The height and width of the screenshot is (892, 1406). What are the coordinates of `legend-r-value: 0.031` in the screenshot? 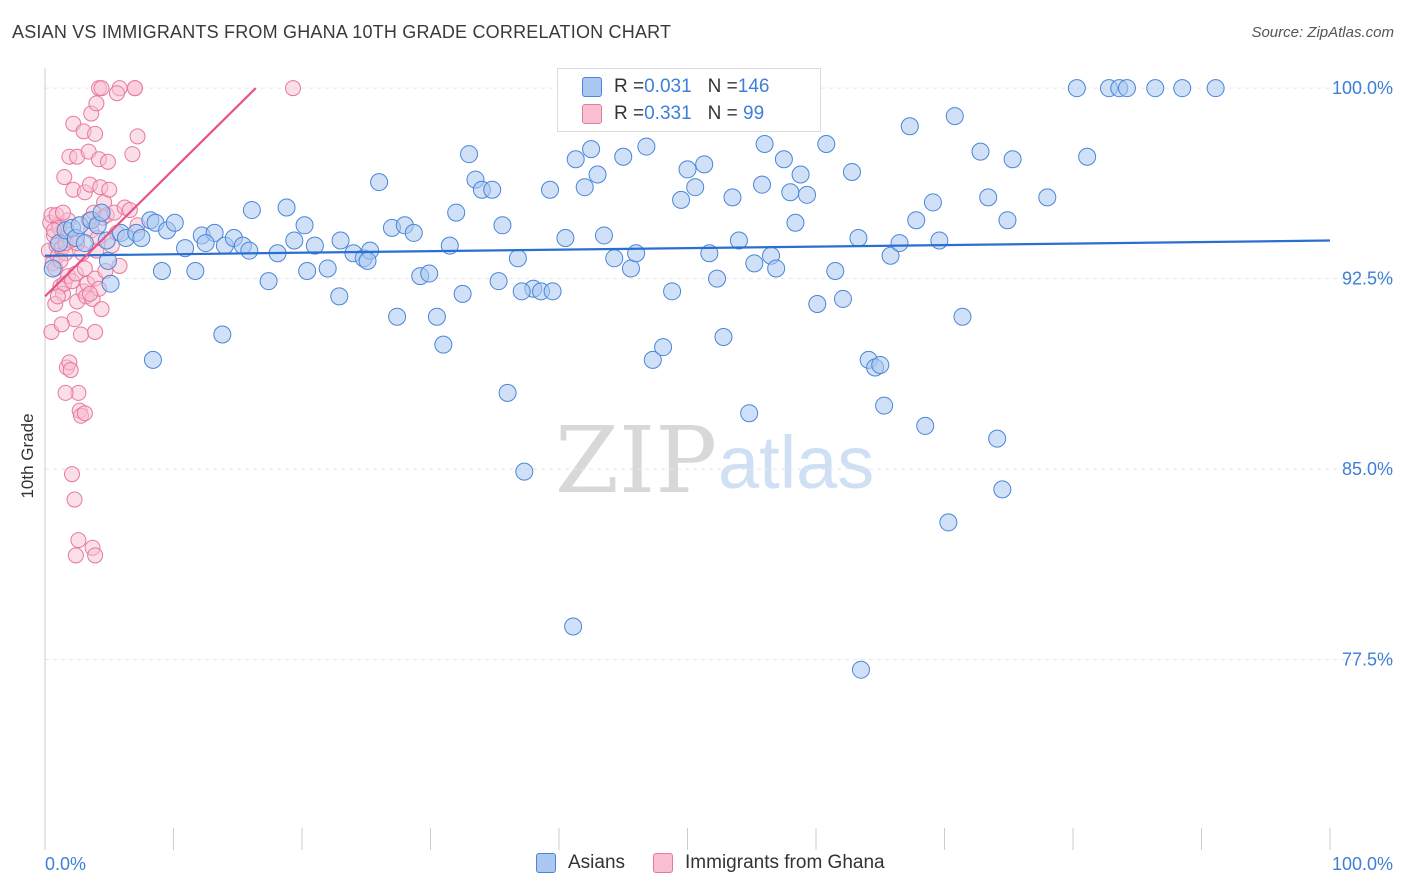 It's located at (668, 86).